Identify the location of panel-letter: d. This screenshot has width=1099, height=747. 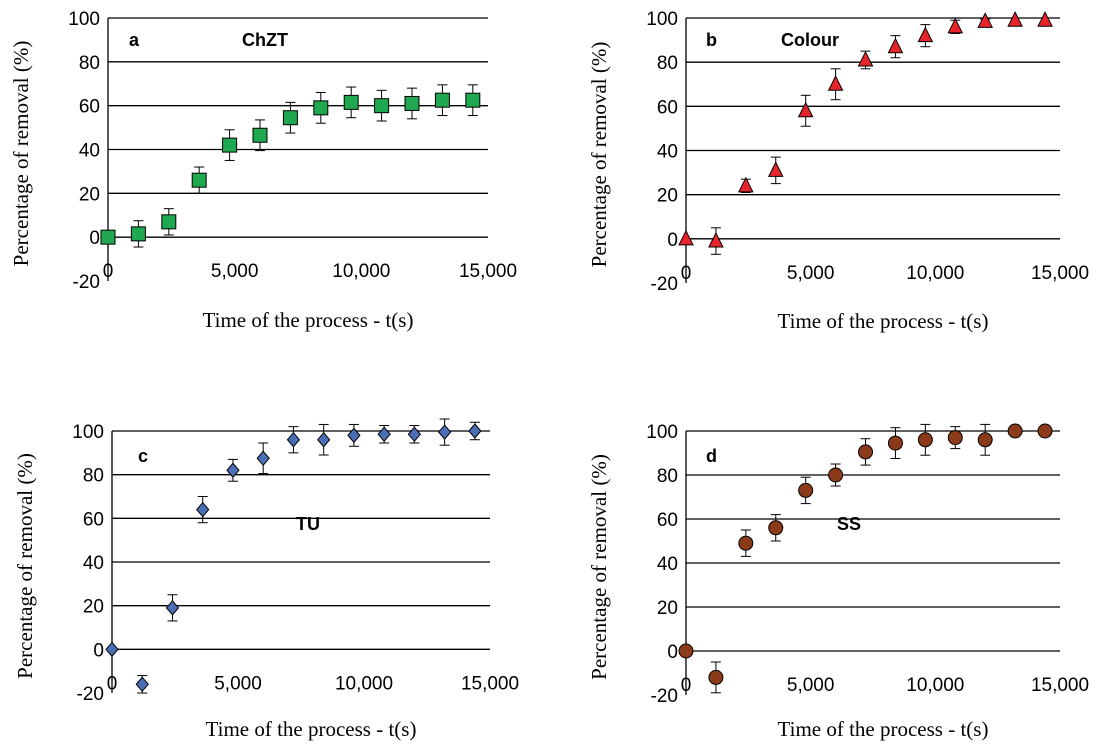
(711, 456).